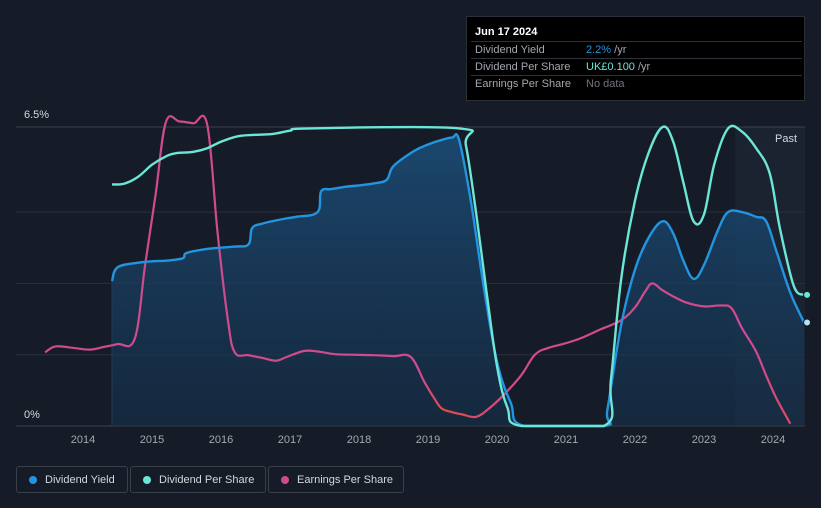  What do you see at coordinates (523, 84) in the screenshot?
I see `tooltip-label: Earnings Per Share` at bounding box center [523, 84].